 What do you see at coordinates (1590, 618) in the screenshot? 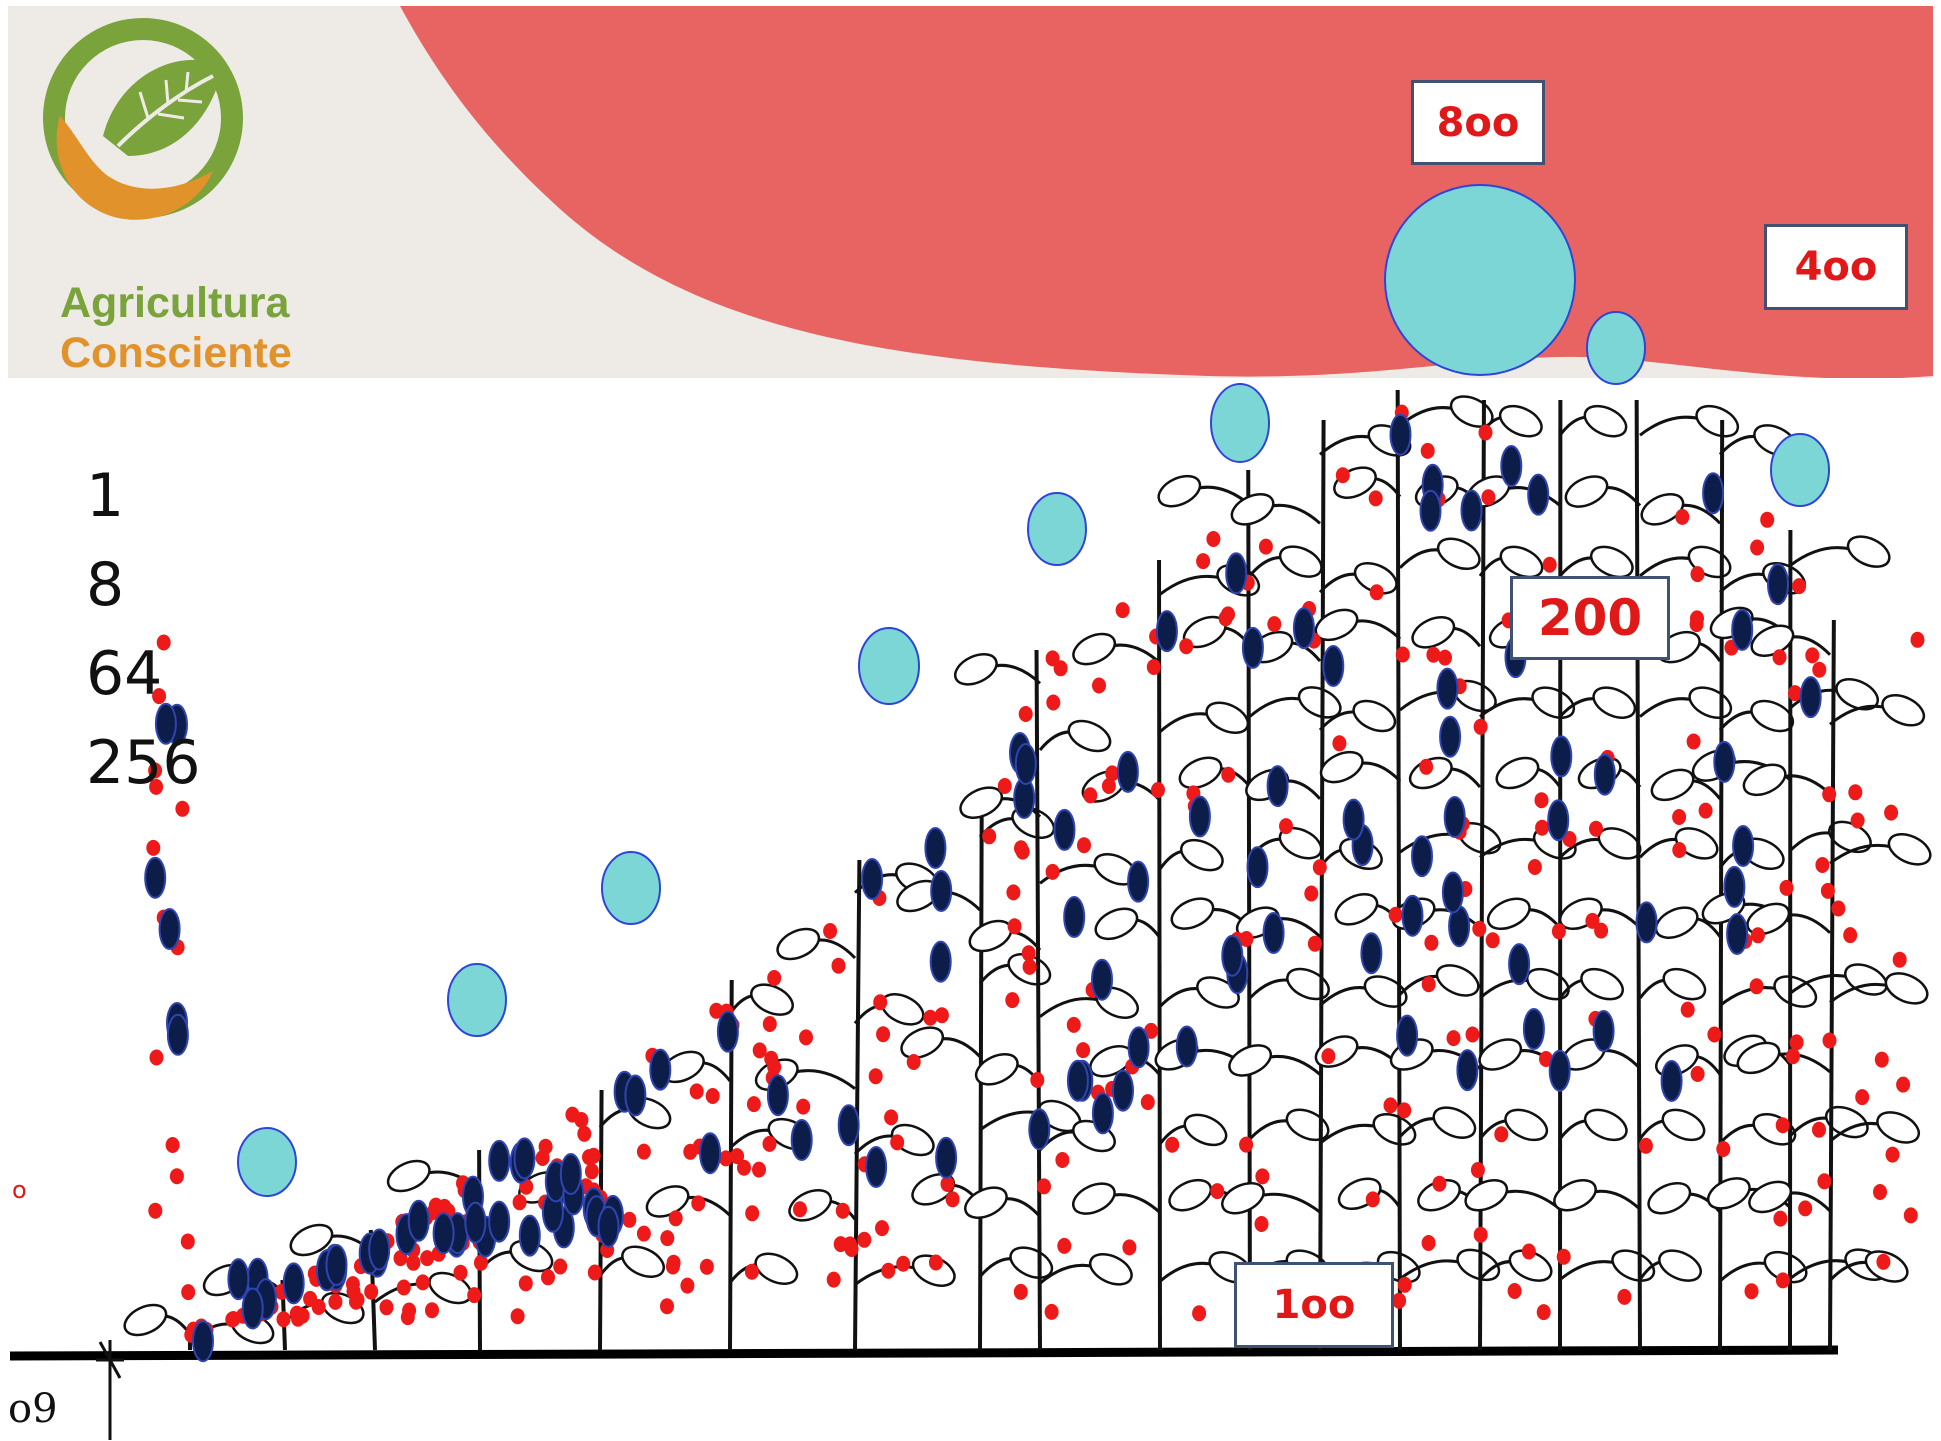
I see `value-box-200: 200` at bounding box center [1590, 618].